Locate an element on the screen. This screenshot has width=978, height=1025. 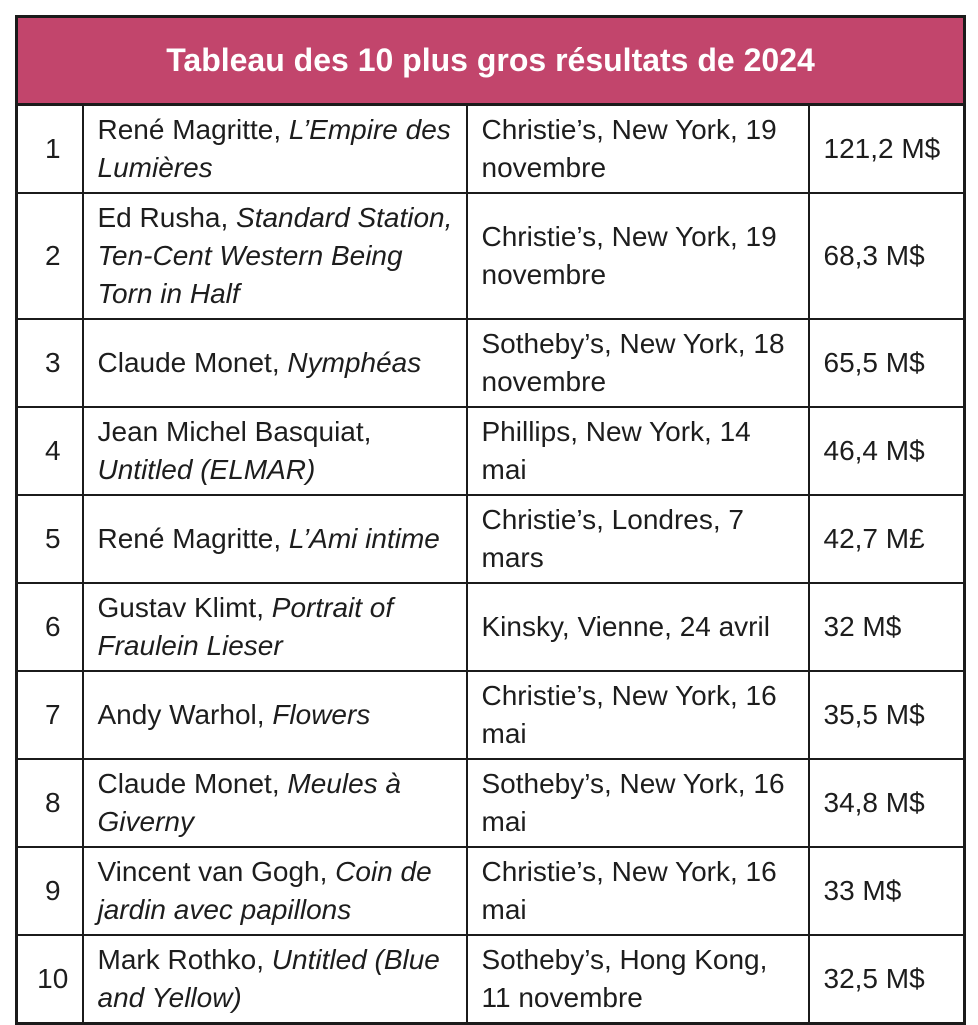
rank-number: 6 is located at coordinates (52, 626).